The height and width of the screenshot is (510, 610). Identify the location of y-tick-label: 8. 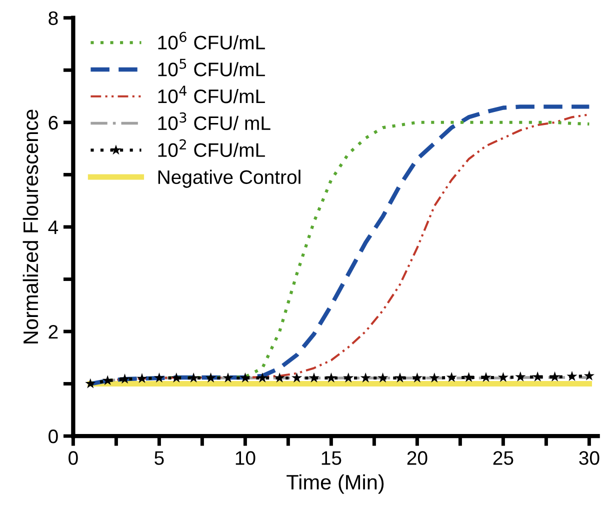
(53, 18).